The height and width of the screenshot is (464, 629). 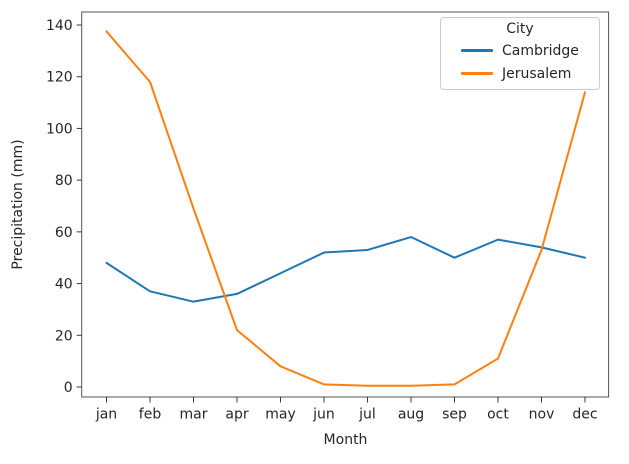 I want to click on legend-label-jerusalem: Jerusalem, so click(x=537, y=73).